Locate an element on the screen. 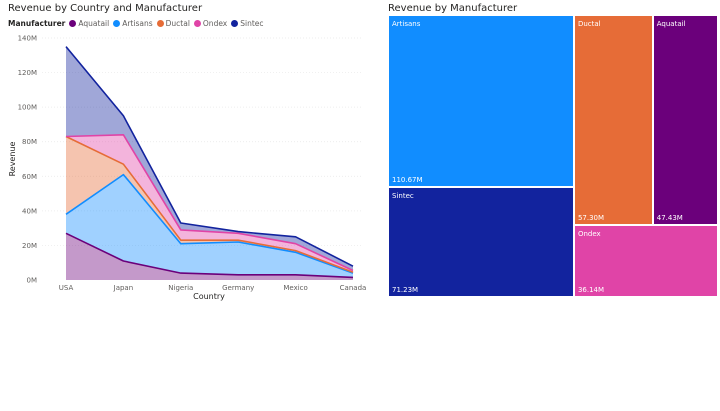 The image size is (720, 411). y-tick-label: 120M is located at coordinates (27, 73).